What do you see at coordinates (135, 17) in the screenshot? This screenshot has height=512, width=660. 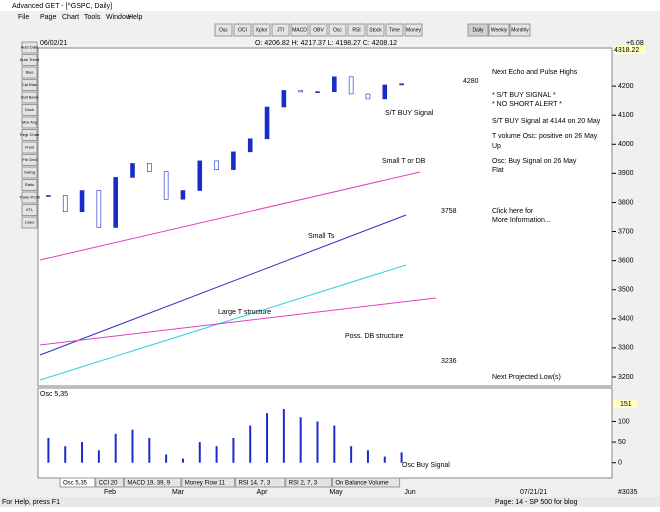 I see `menu-item: Help` at bounding box center [135, 17].